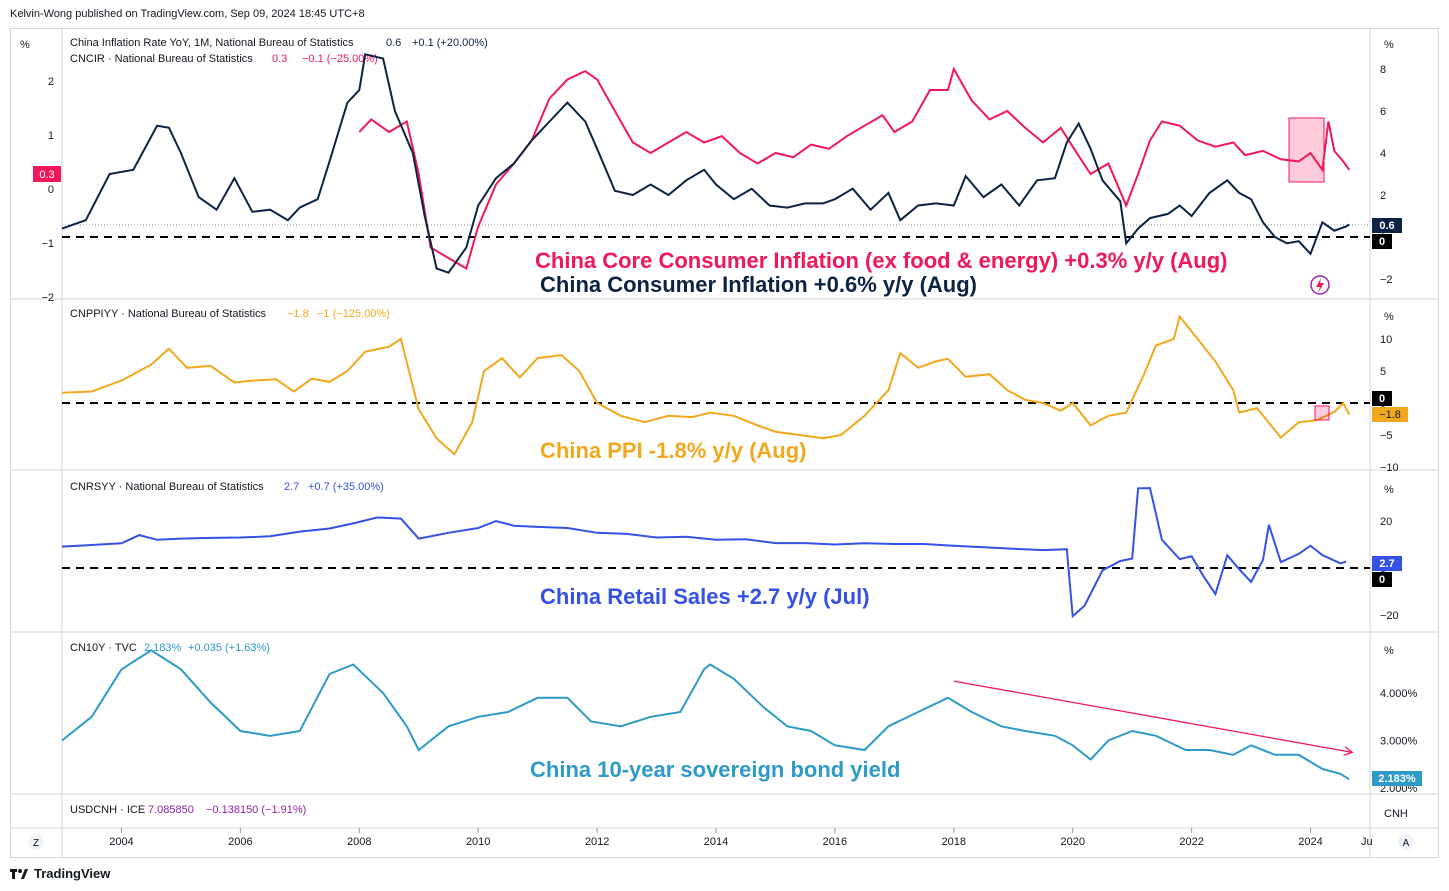 Image resolution: width=1449 pixels, height=891 pixels. I want to click on bond-yield-line, so click(705, 715).